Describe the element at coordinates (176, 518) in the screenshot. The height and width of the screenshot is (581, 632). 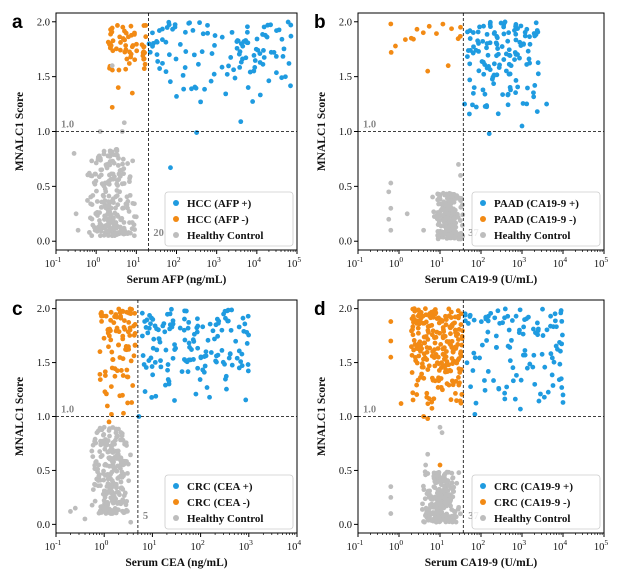
I see `legend-marker-healthy` at that location.